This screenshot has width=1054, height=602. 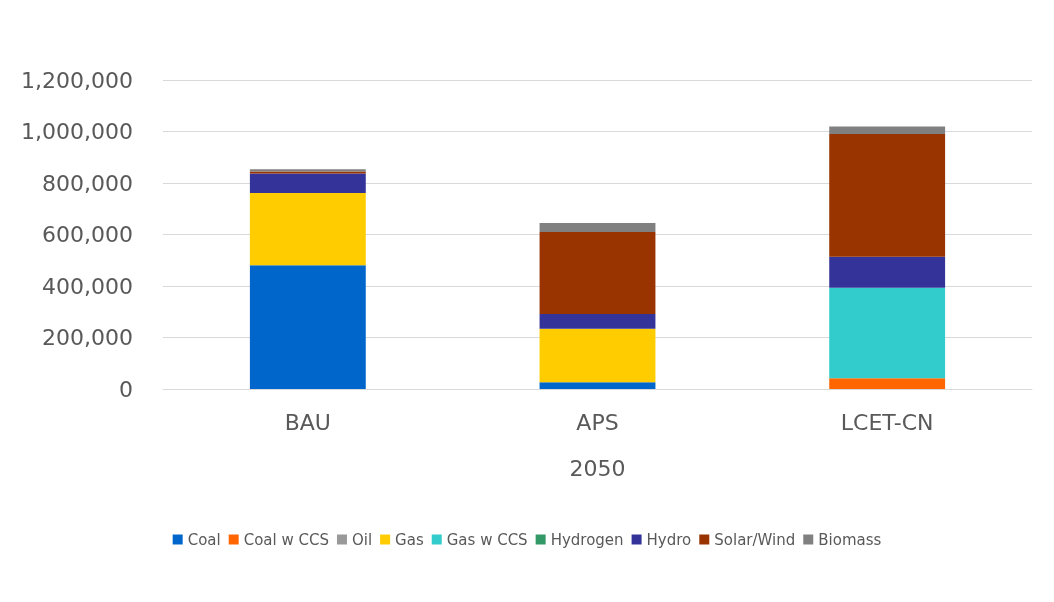 What do you see at coordinates (307, 422) in the screenshot?
I see `x-tick-label: BAU` at bounding box center [307, 422].